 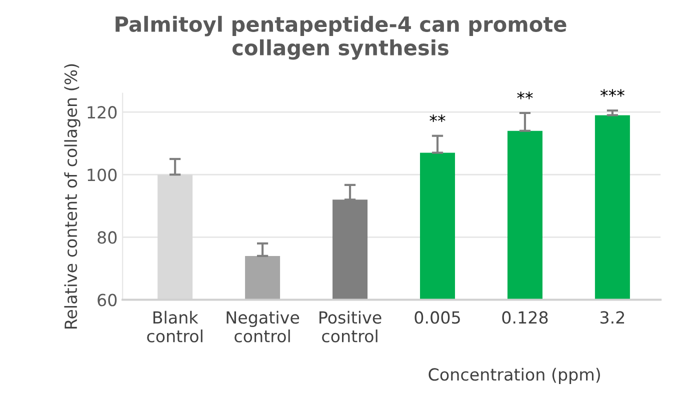 I want to click on x-tick-label: Blank control, so click(x=174, y=326).